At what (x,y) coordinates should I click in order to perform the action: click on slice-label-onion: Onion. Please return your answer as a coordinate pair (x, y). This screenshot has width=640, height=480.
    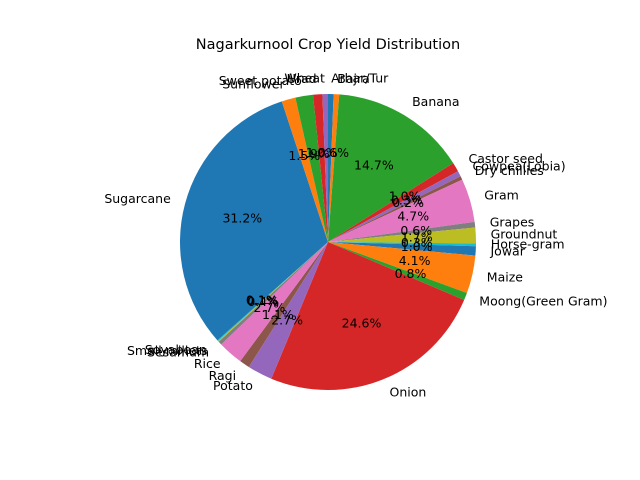
    Looking at the image, I should click on (408, 391).